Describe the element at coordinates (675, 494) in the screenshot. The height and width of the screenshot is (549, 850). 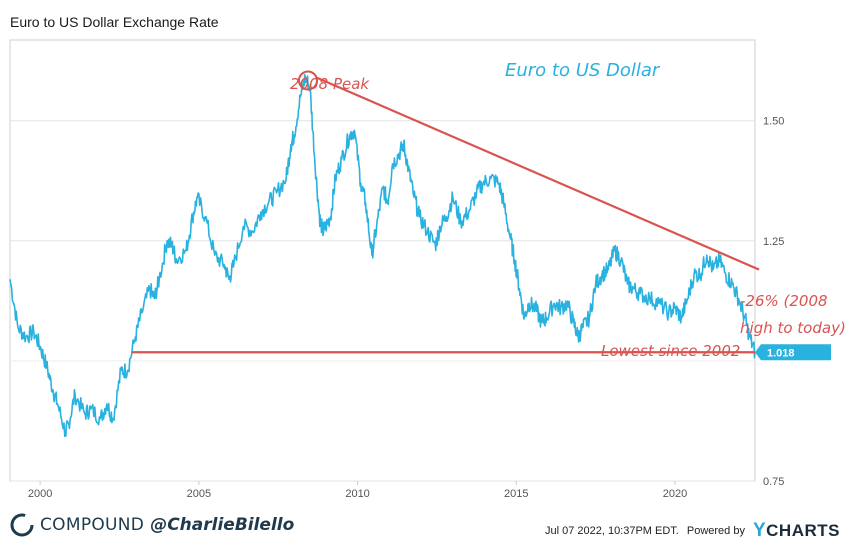
I see `x-tick-label: 2020` at that location.